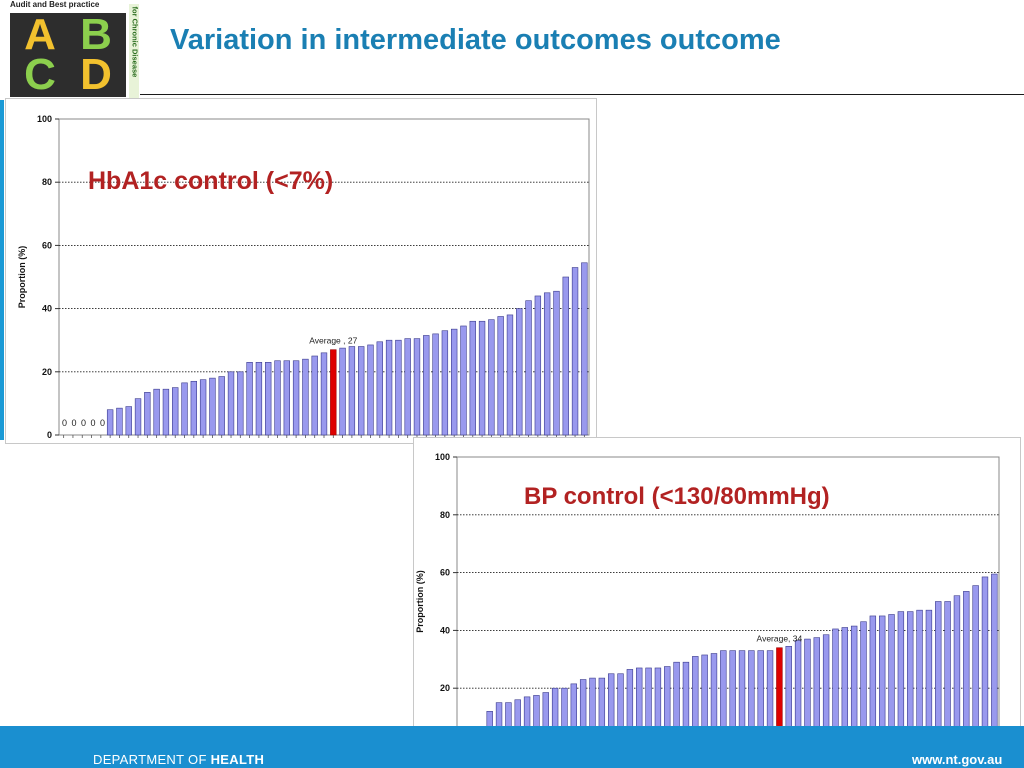 The width and height of the screenshot is (1024, 768). Describe the element at coordinates (96, 34) in the screenshot. I see `logo-letter-b: B` at that location.